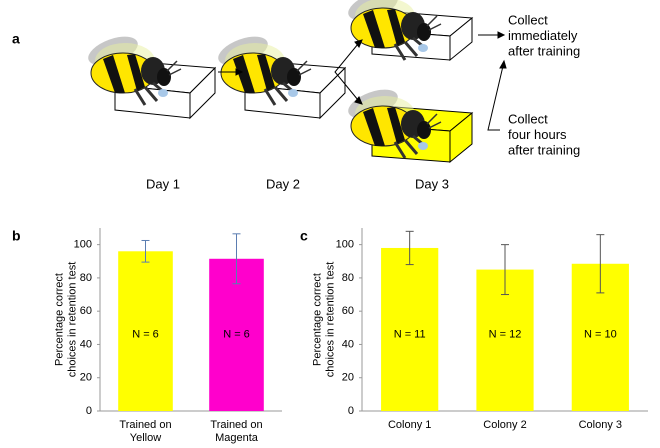 This screenshot has height=448, width=660. What do you see at coordinates (145, 431) in the screenshot?
I see `x-tick-label: Trained on Yellow` at bounding box center [145, 431].